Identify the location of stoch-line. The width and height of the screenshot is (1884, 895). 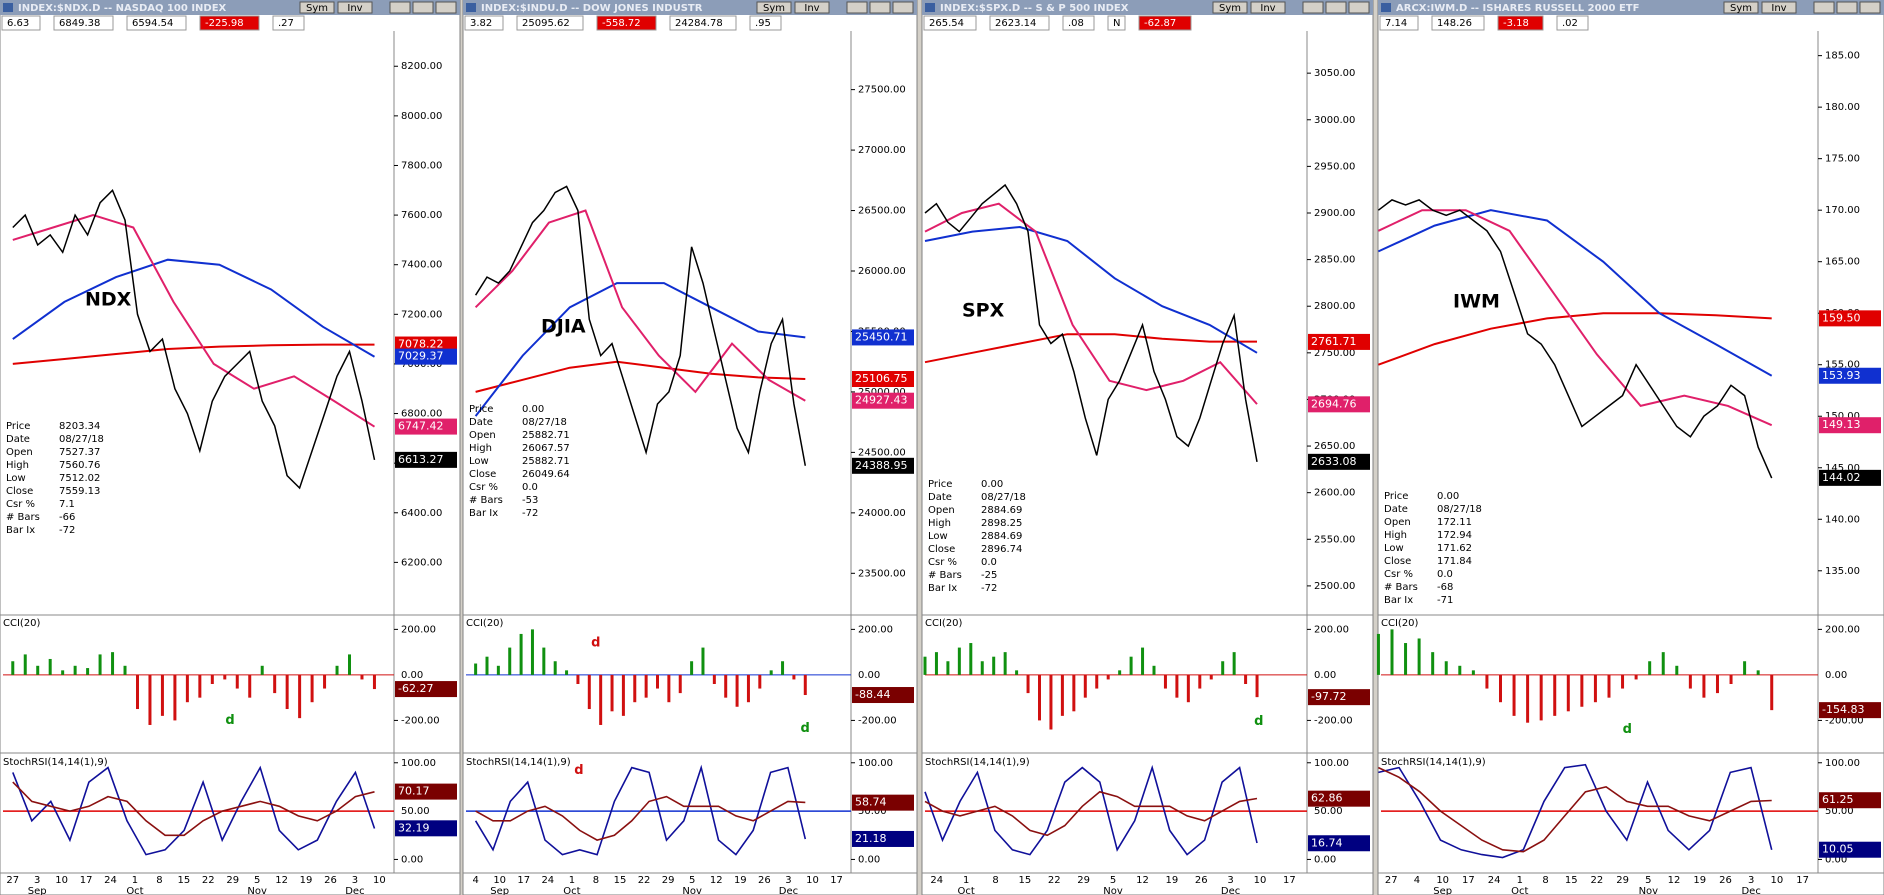
(640, 818).